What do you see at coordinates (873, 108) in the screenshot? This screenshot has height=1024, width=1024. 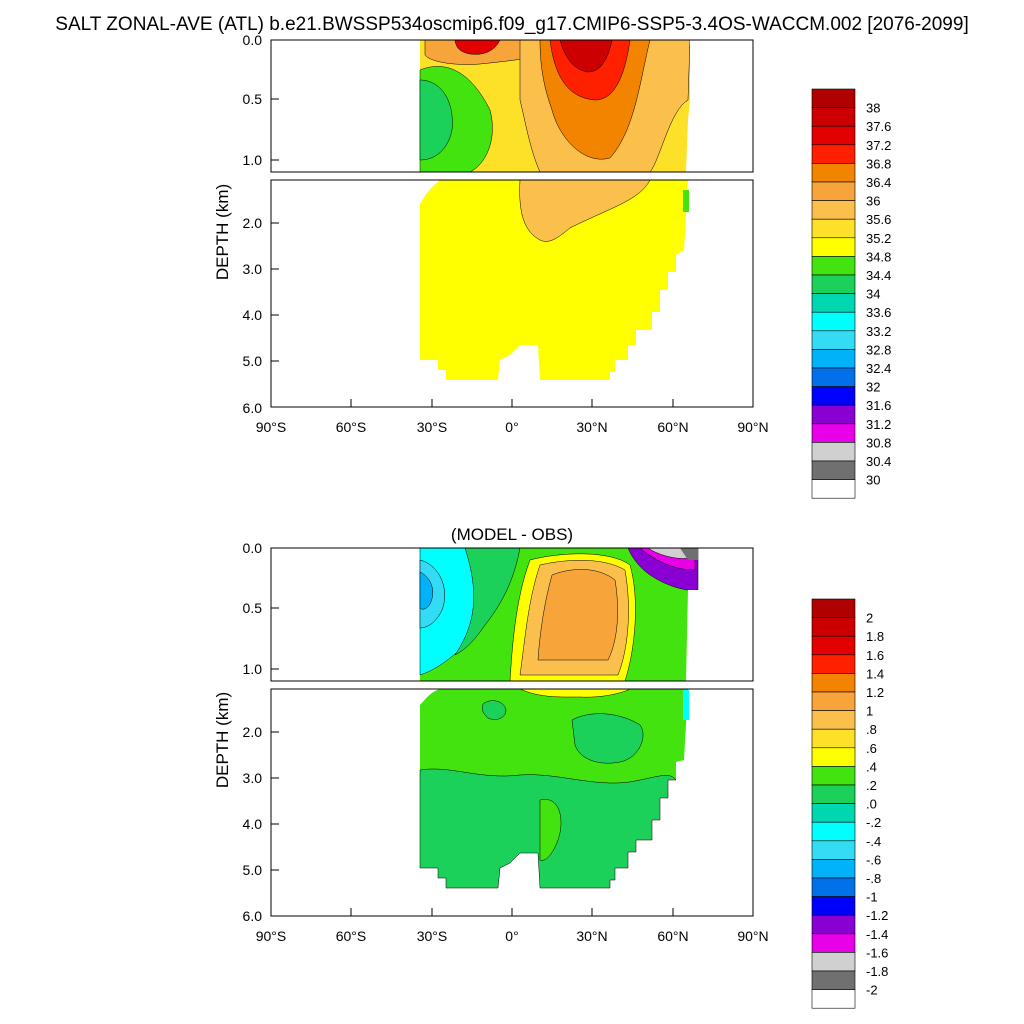 I see `colorbar-label: 38` at bounding box center [873, 108].